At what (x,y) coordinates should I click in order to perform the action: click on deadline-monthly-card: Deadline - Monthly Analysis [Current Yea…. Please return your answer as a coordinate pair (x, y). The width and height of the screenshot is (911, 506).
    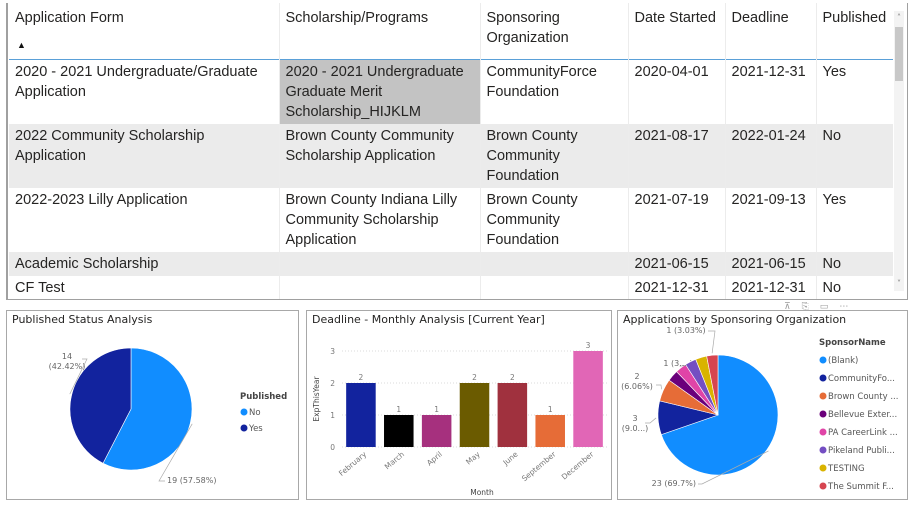
    Looking at the image, I should click on (459, 405).